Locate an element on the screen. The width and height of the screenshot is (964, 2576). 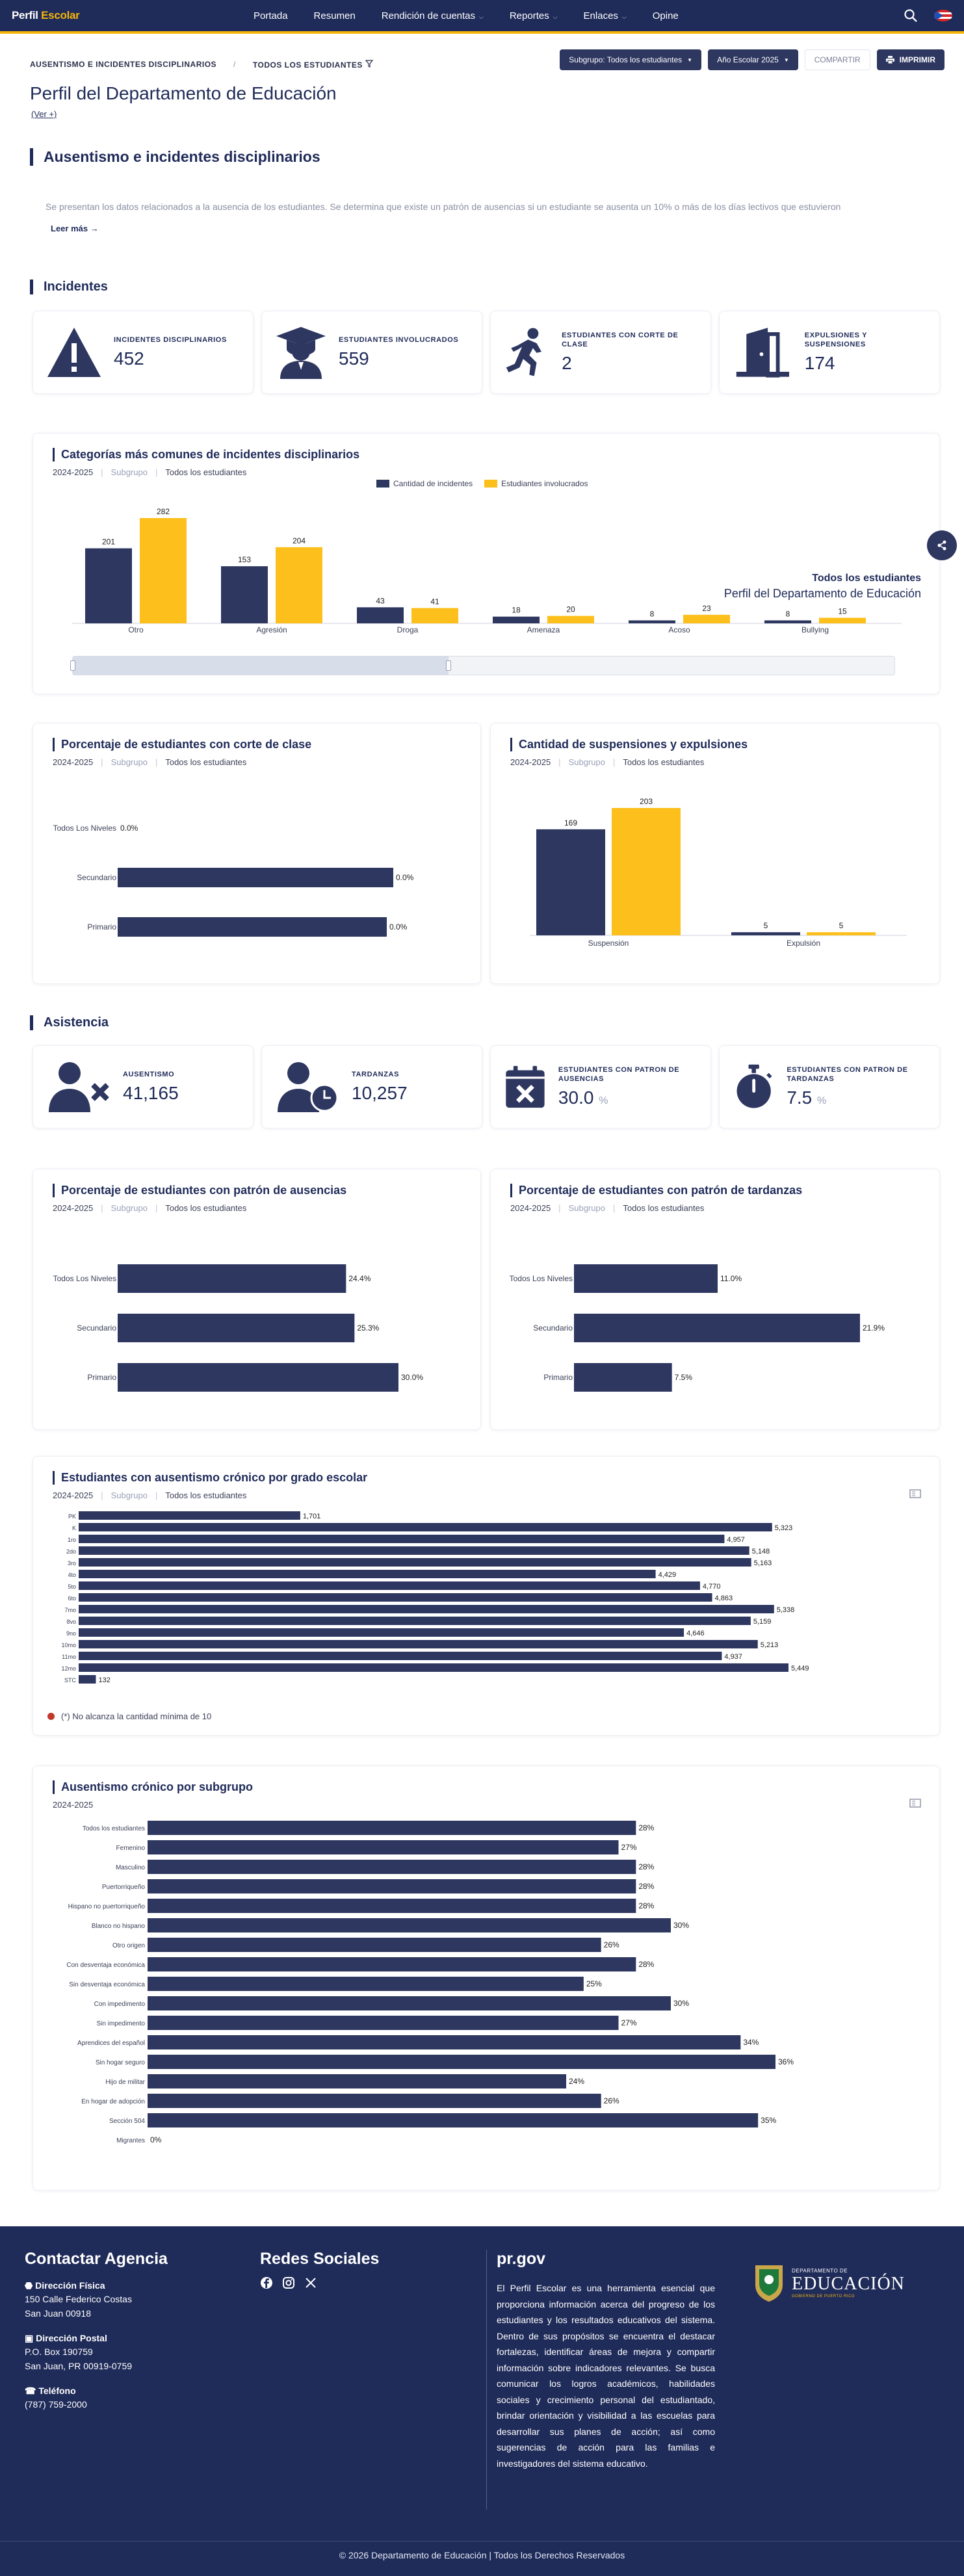
tick-label: 7mo is located at coordinates (70, 1610).